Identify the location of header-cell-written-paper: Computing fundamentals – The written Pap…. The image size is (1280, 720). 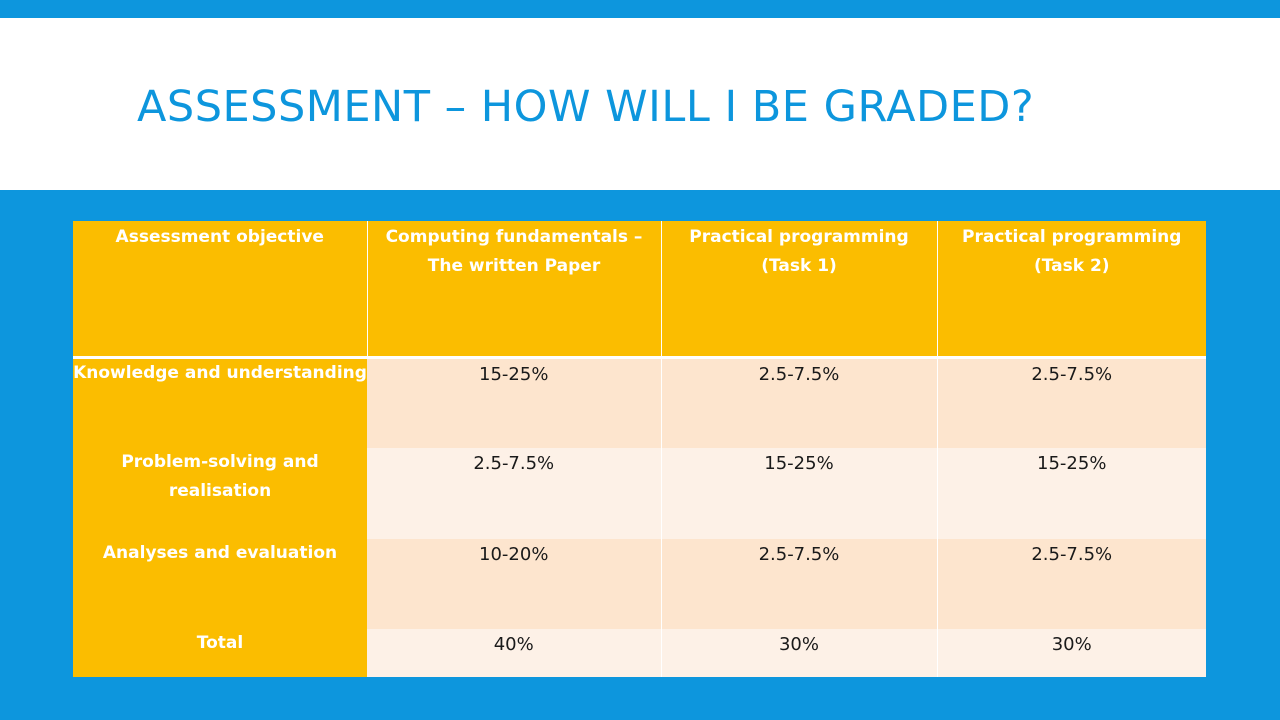
(513, 290).